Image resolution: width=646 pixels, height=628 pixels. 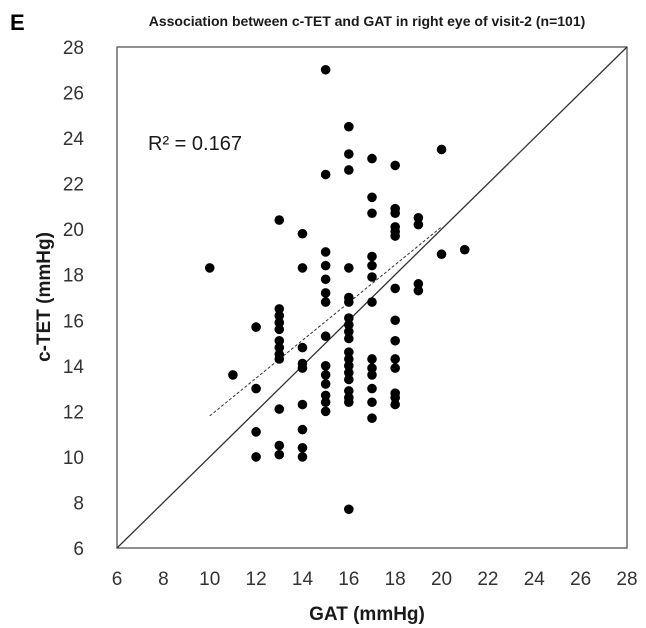 What do you see at coordinates (44, 297) in the screenshot?
I see `y-axis-title: c-TET (mmHg)` at bounding box center [44, 297].